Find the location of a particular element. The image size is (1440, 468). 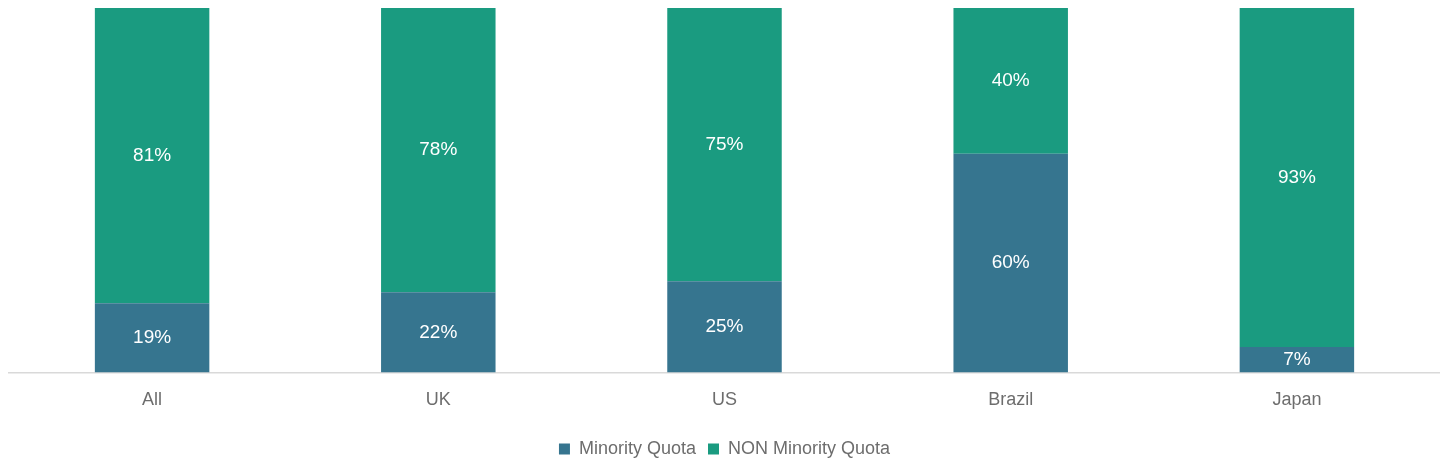

data-label: 7% is located at coordinates (1297, 358).